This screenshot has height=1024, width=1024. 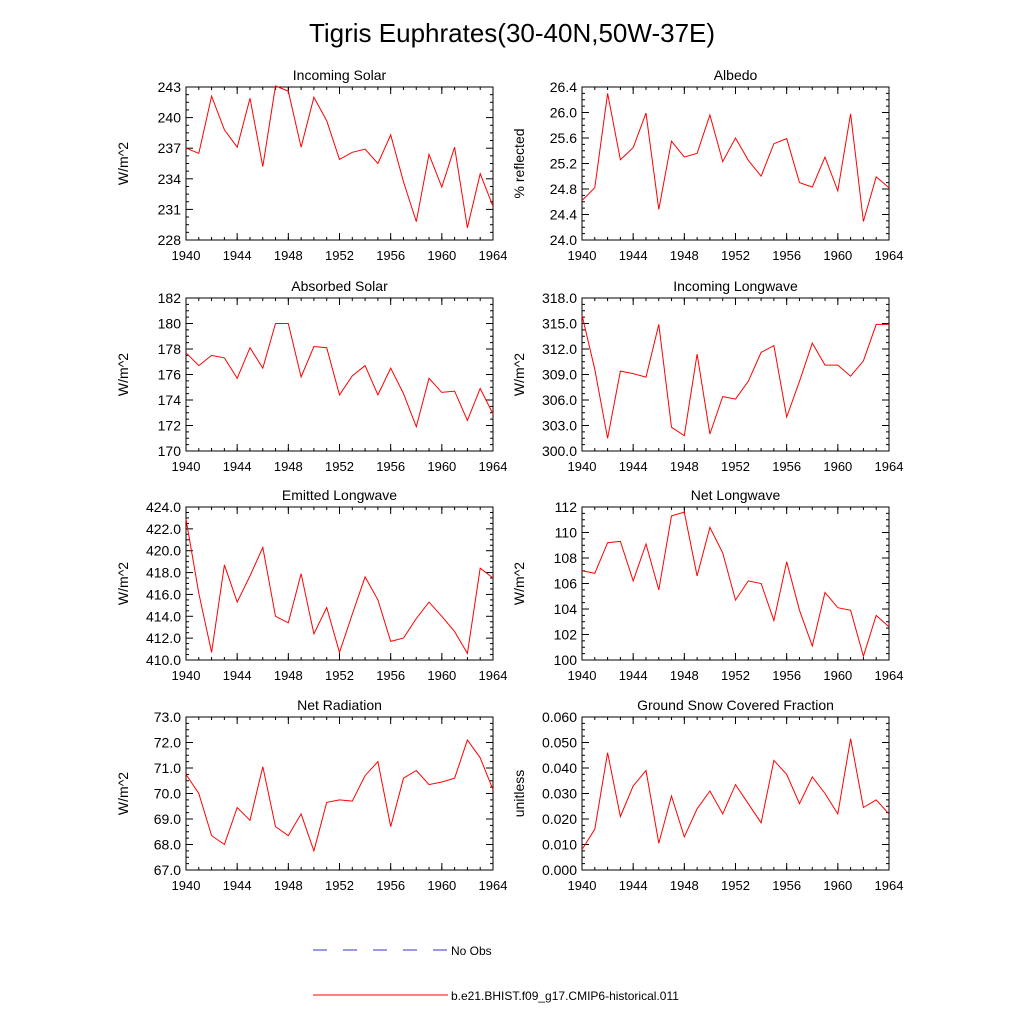 I want to click on legend-obs-label: No Obs, so click(x=471, y=951).